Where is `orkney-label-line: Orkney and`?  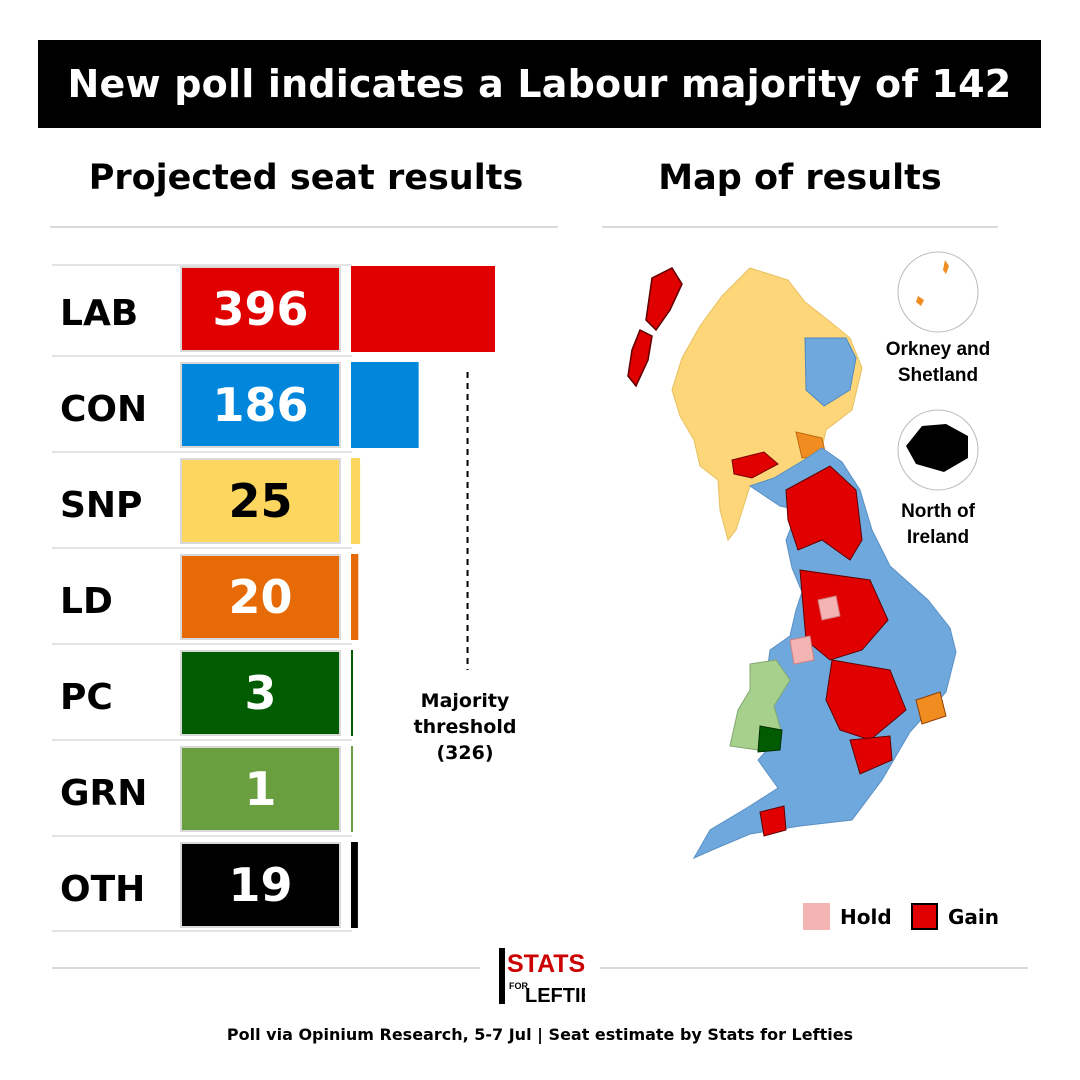
orkney-label-line: Orkney and is located at coordinates (938, 349).